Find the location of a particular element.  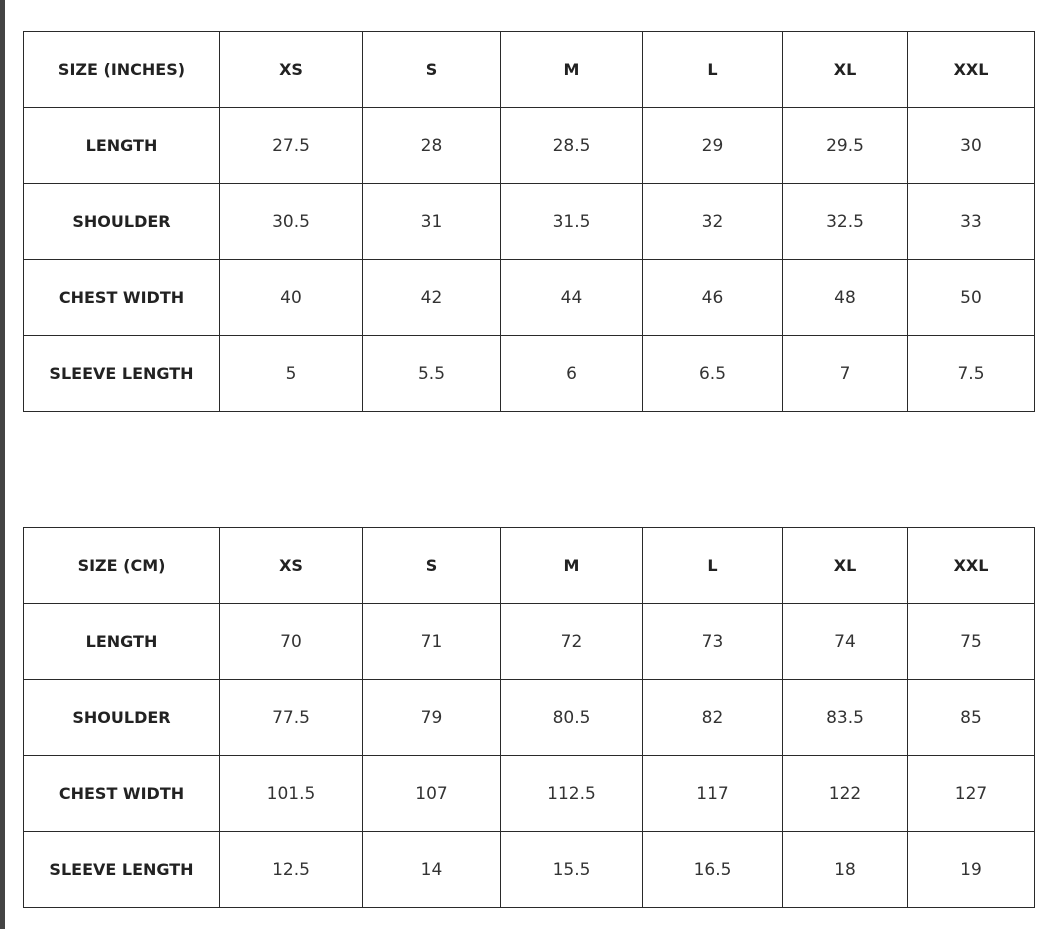

measurement-cell: 7.5 is located at coordinates (971, 373).